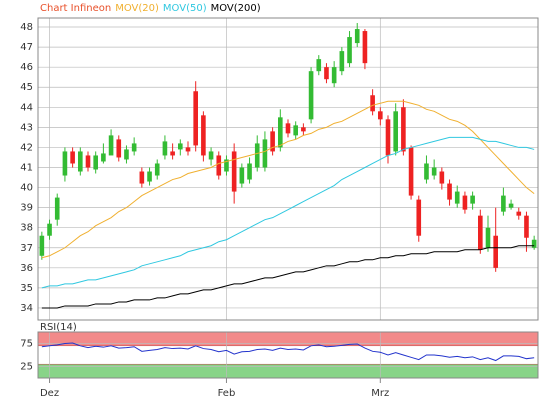  I want to click on y-tick-label: 44, so click(26, 107).